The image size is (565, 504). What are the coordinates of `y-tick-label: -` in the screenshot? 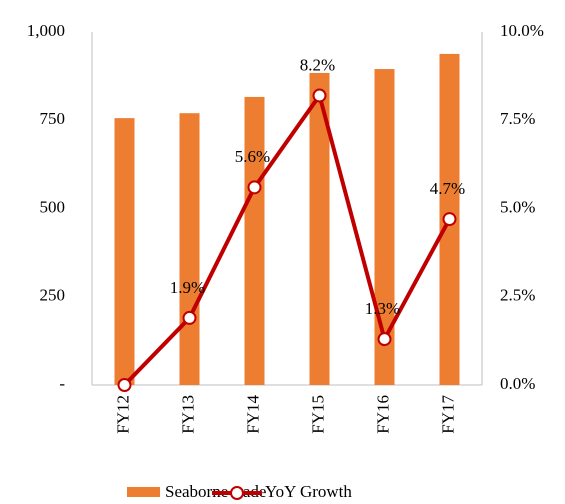 It's located at (62, 383).